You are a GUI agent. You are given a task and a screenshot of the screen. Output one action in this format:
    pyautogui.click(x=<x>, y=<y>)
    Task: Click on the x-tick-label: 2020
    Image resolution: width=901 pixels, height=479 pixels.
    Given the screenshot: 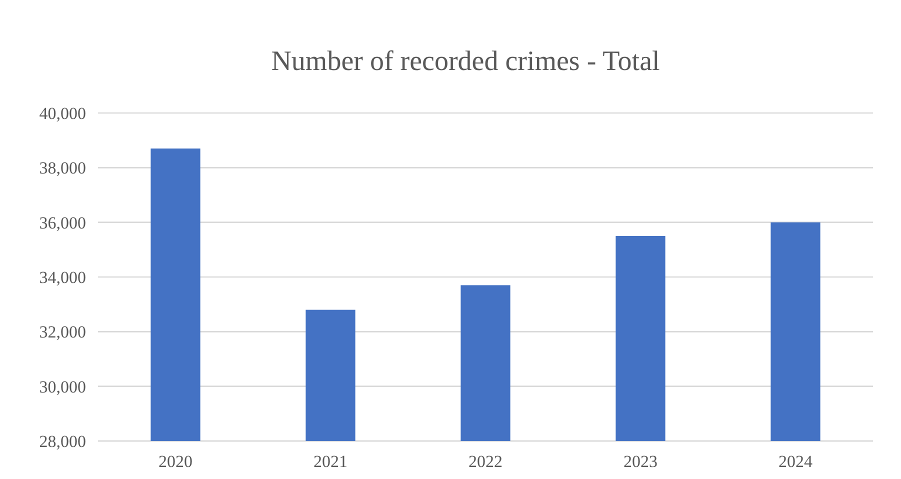 What is the action you would take?
    pyautogui.click(x=175, y=461)
    